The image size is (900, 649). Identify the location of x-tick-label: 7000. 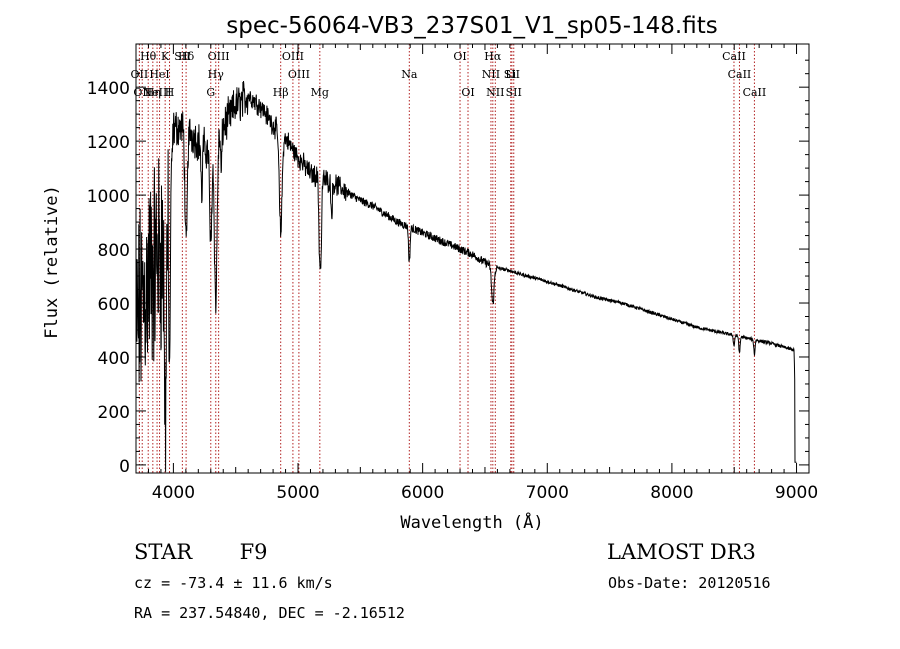
(547, 493).